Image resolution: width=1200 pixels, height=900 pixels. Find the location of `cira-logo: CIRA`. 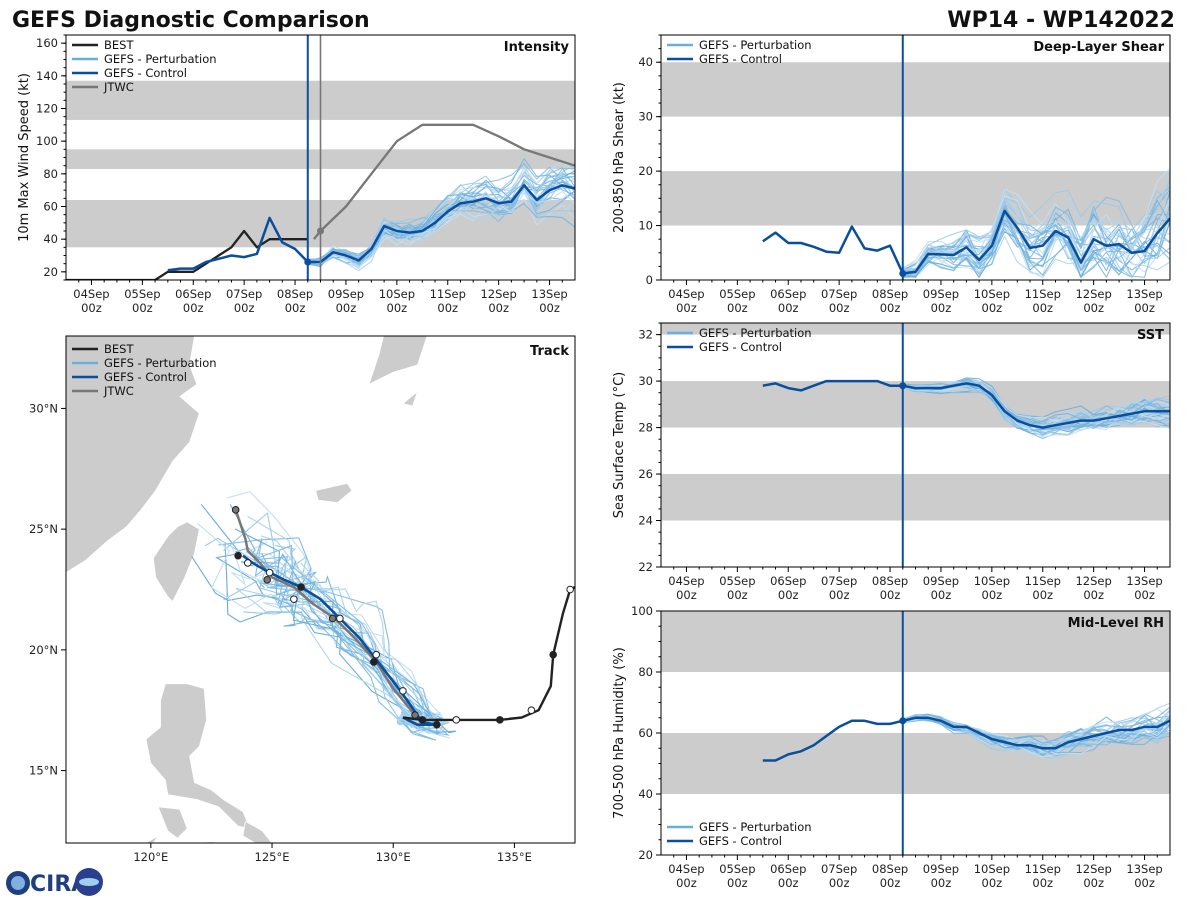

cira-logo: CIRA is located at coordinates (54, 882).